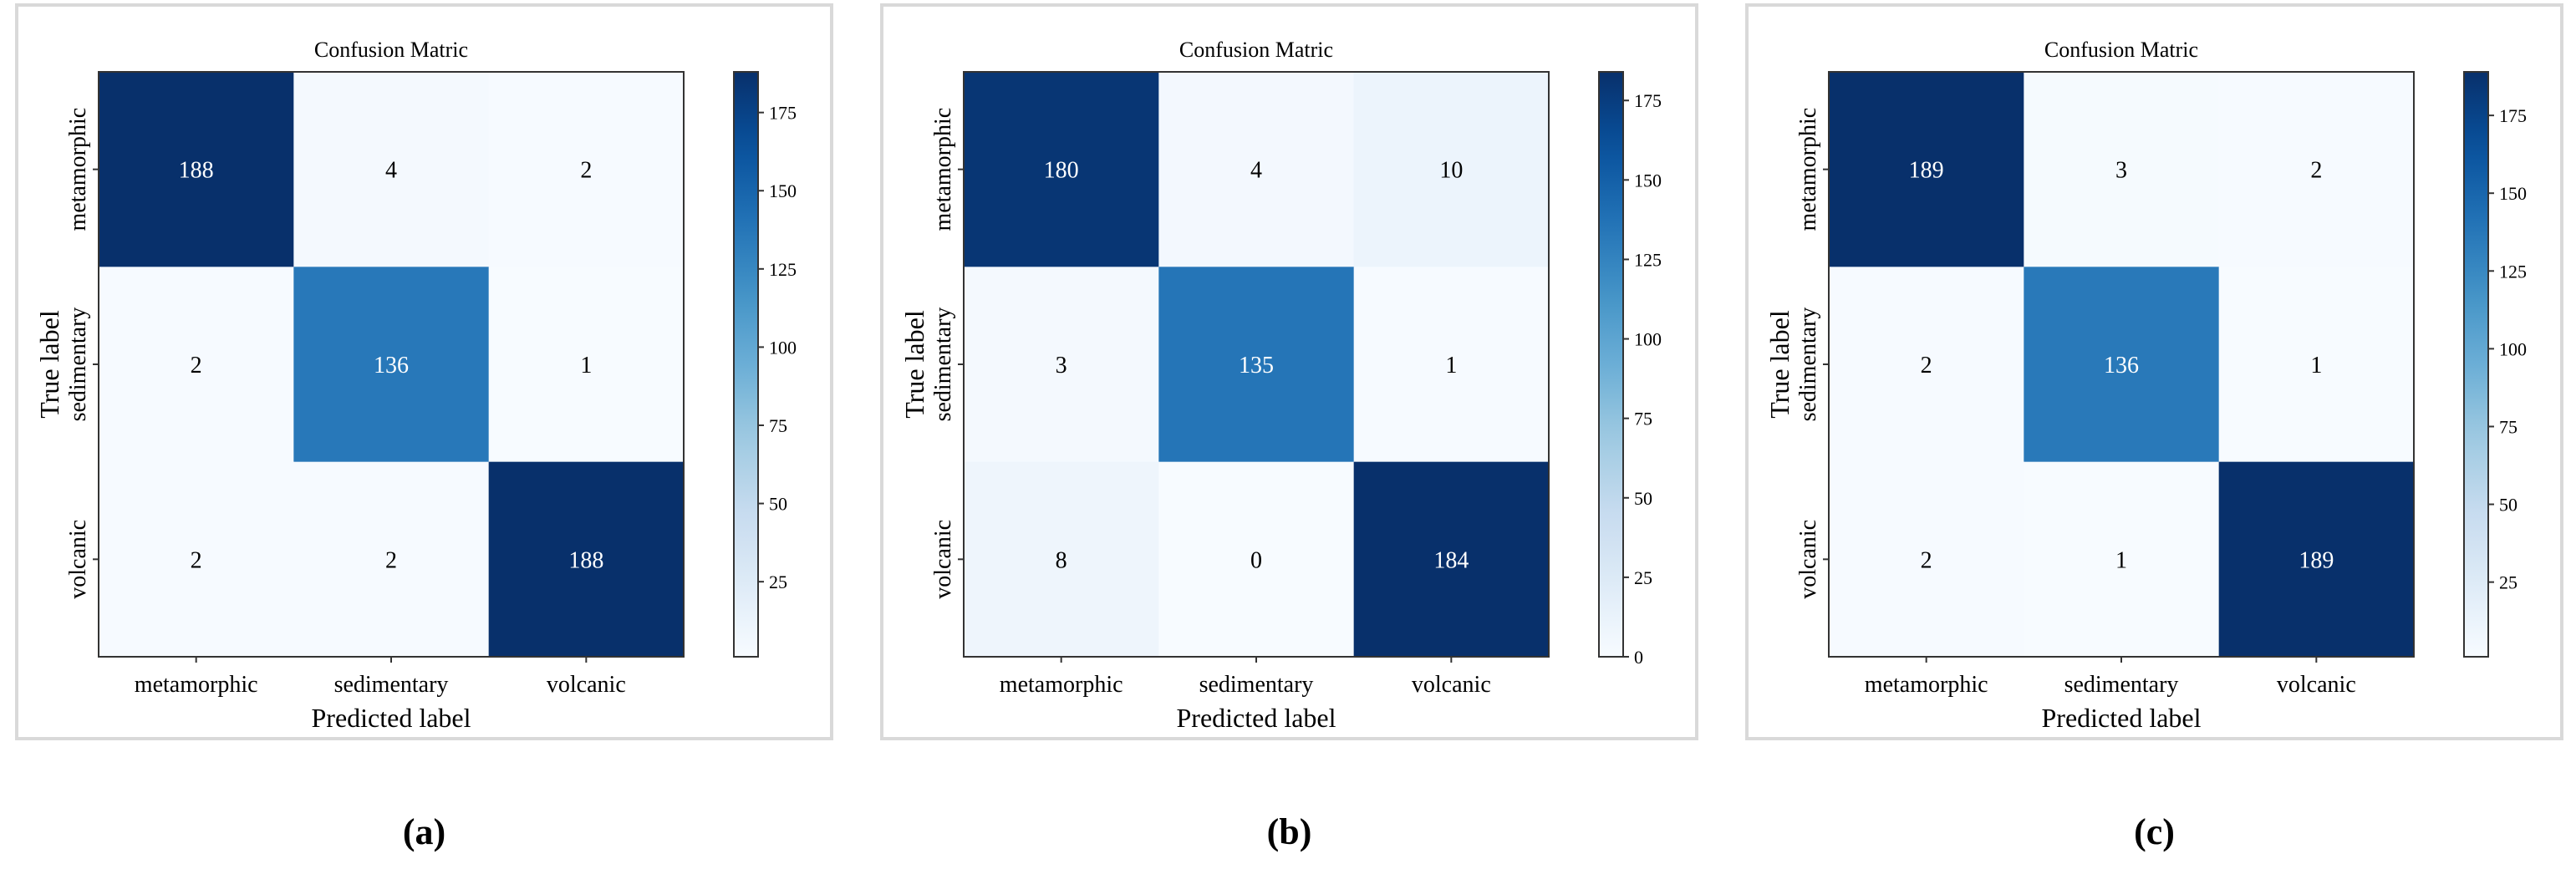 This screenshot has width=2576, height=869. I want to click on cell-value-label: 189, so click(2316, 560).